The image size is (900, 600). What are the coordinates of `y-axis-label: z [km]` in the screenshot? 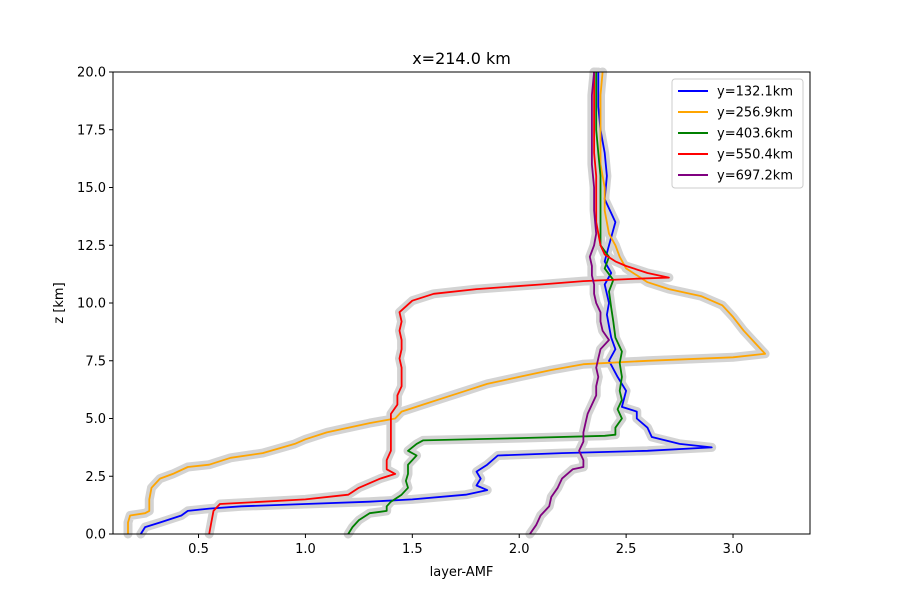 It's located at (59, 302).